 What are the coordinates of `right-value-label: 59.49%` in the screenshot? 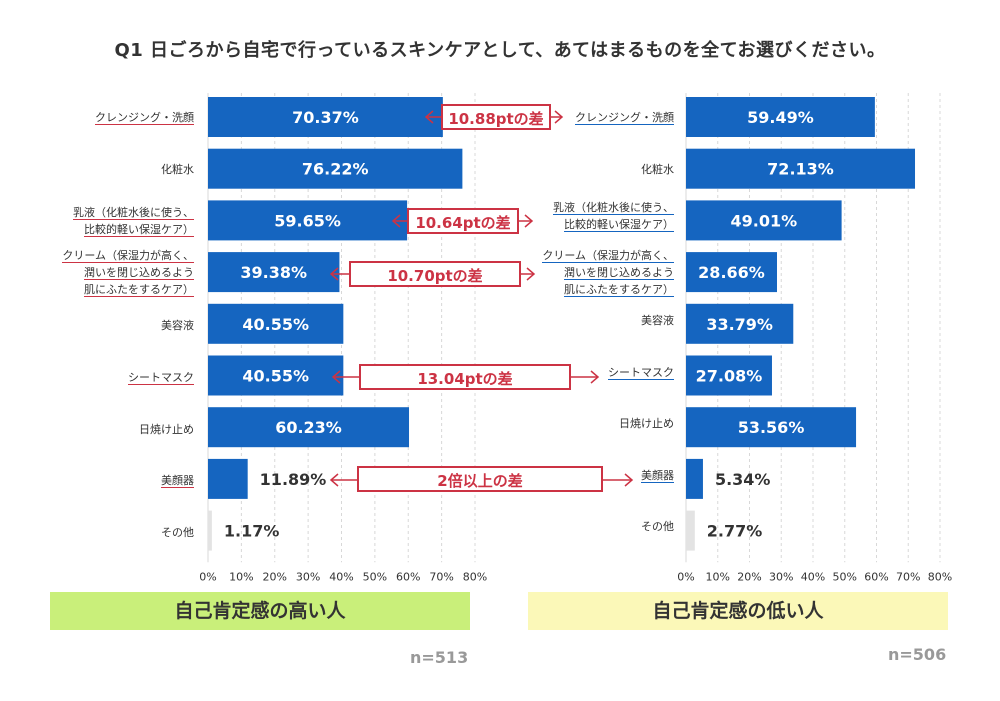 It's located at (780, 117).